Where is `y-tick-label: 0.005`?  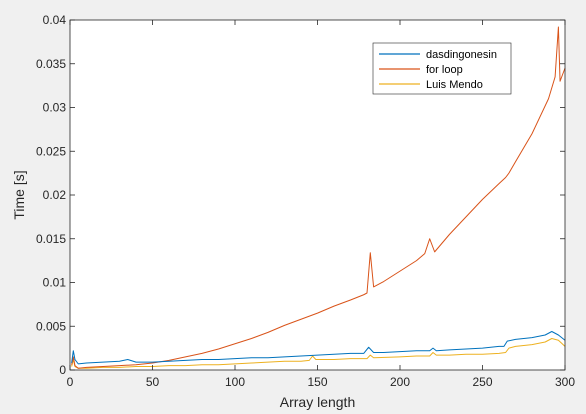
y-tick-label: 0.005 is located at coordinates (51, 326).